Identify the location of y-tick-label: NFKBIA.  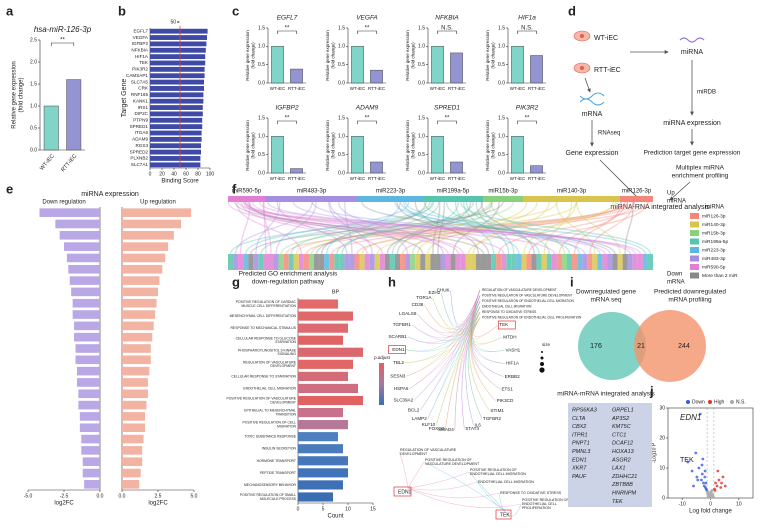
(140, 49).